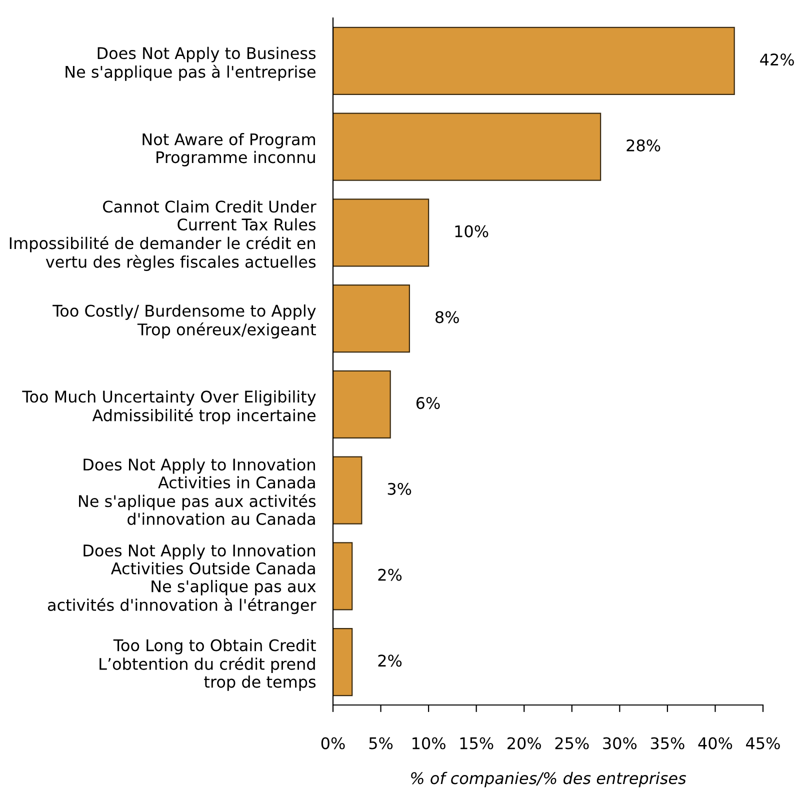  Describe the element at coordinates (169, 407) in the screenshot. I see `y-tick-label: Too Much Uncertainty Over Eligibility Admissibilité trop incertaine` at that location.